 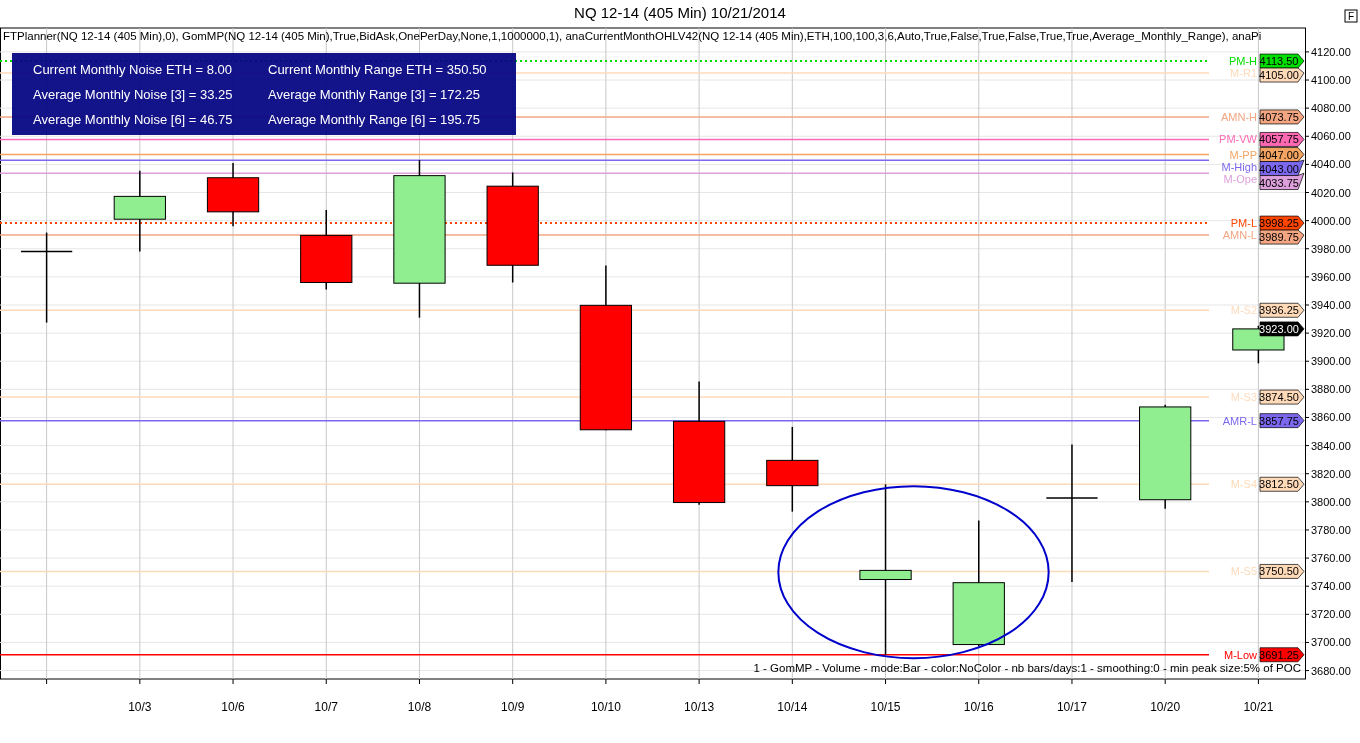 I want to click on annotation: FTPlanner(NQ 12-14 (405 Min),0), GomMP(NQ 12-14 (405 Min),True,BidAsk,OnePerDay,None,1,1000000,1), anaCurrentMonthOHLV42(NQ 12-14 (405 Min),ETH,100,100,3,6,Auto,True,False,True,False,True,True,Average_Monthly_Range), anaPi, so click(x=632, y=36).